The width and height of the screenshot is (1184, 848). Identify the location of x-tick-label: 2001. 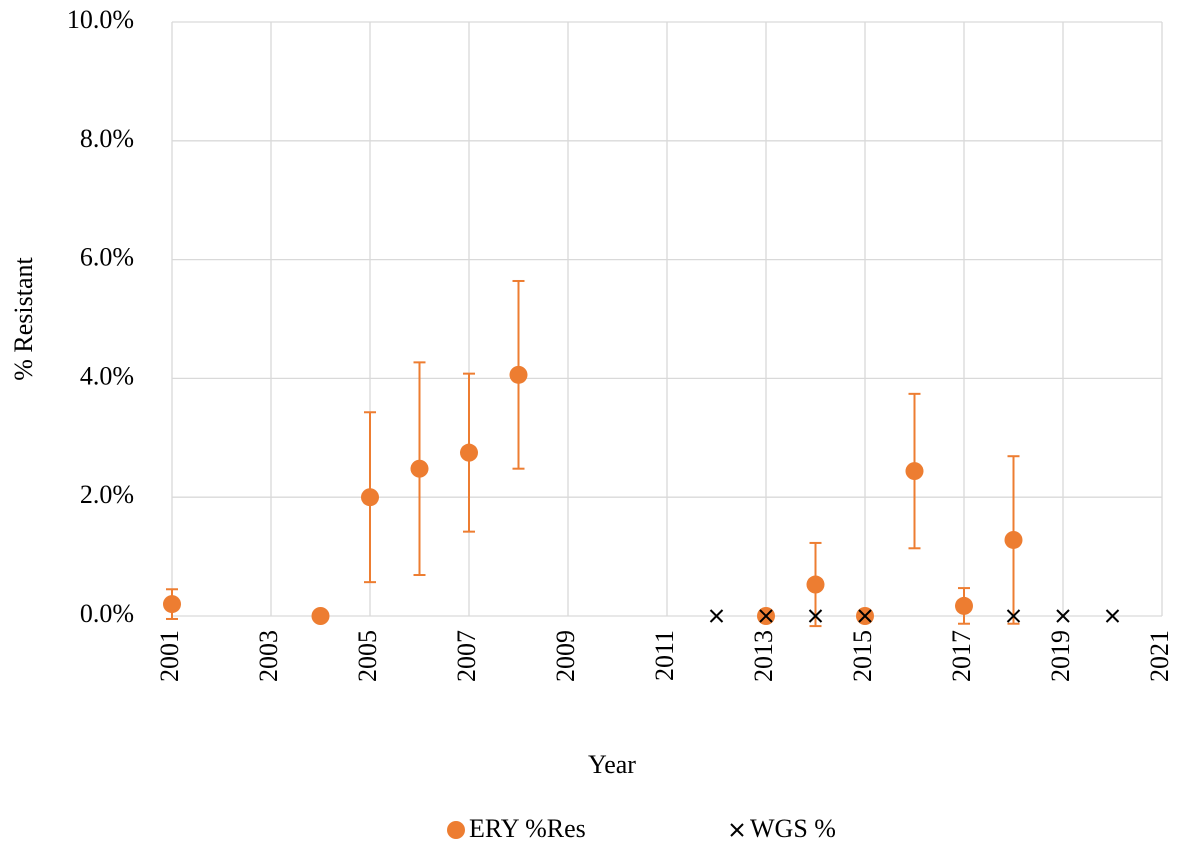
(169, 656).